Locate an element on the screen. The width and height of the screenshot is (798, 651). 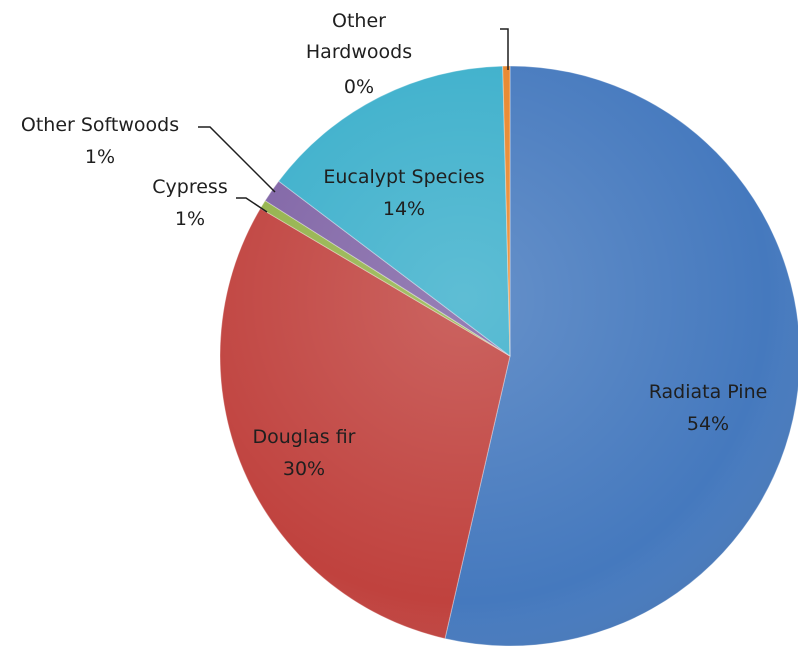
slice-name-label: Other Softwoods is located at coordinates (100, 125).